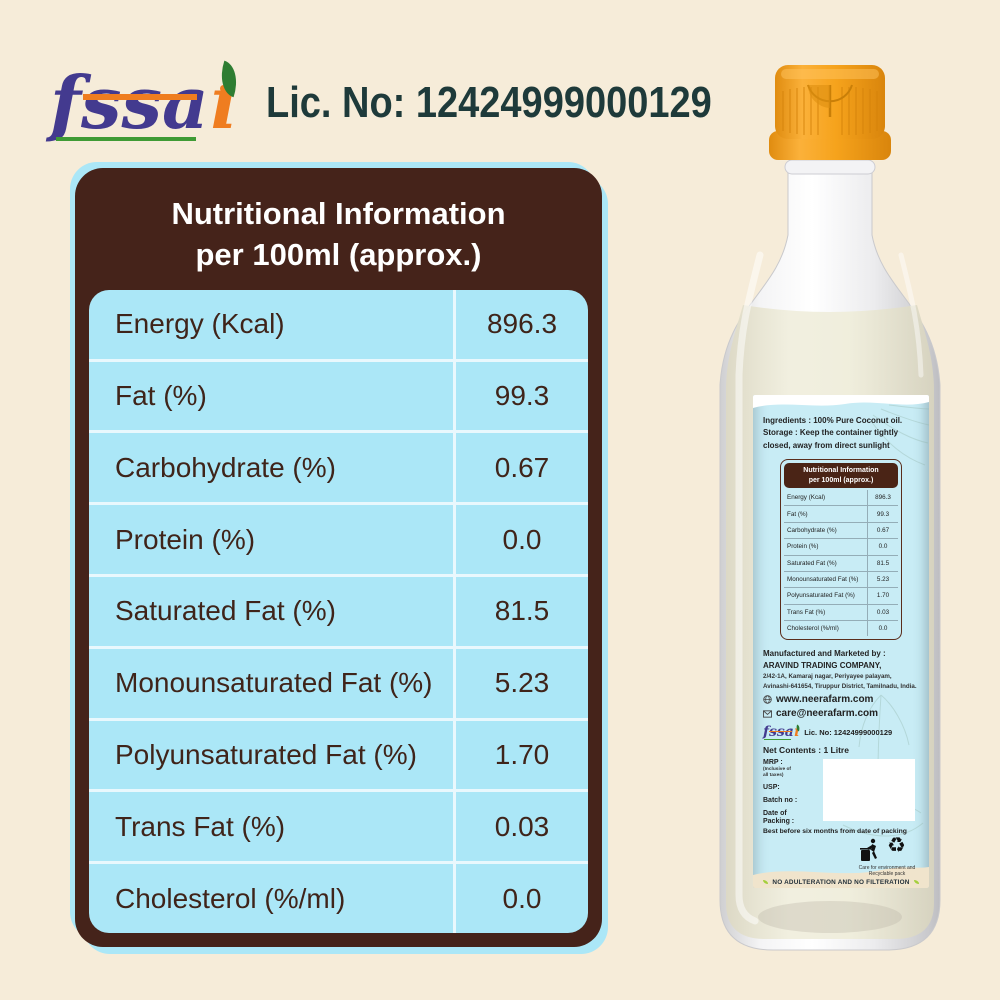  Describe the element at coordinates (338, 213) in the screenshot. I see `title-line-1: Nutritional Information` at that location.